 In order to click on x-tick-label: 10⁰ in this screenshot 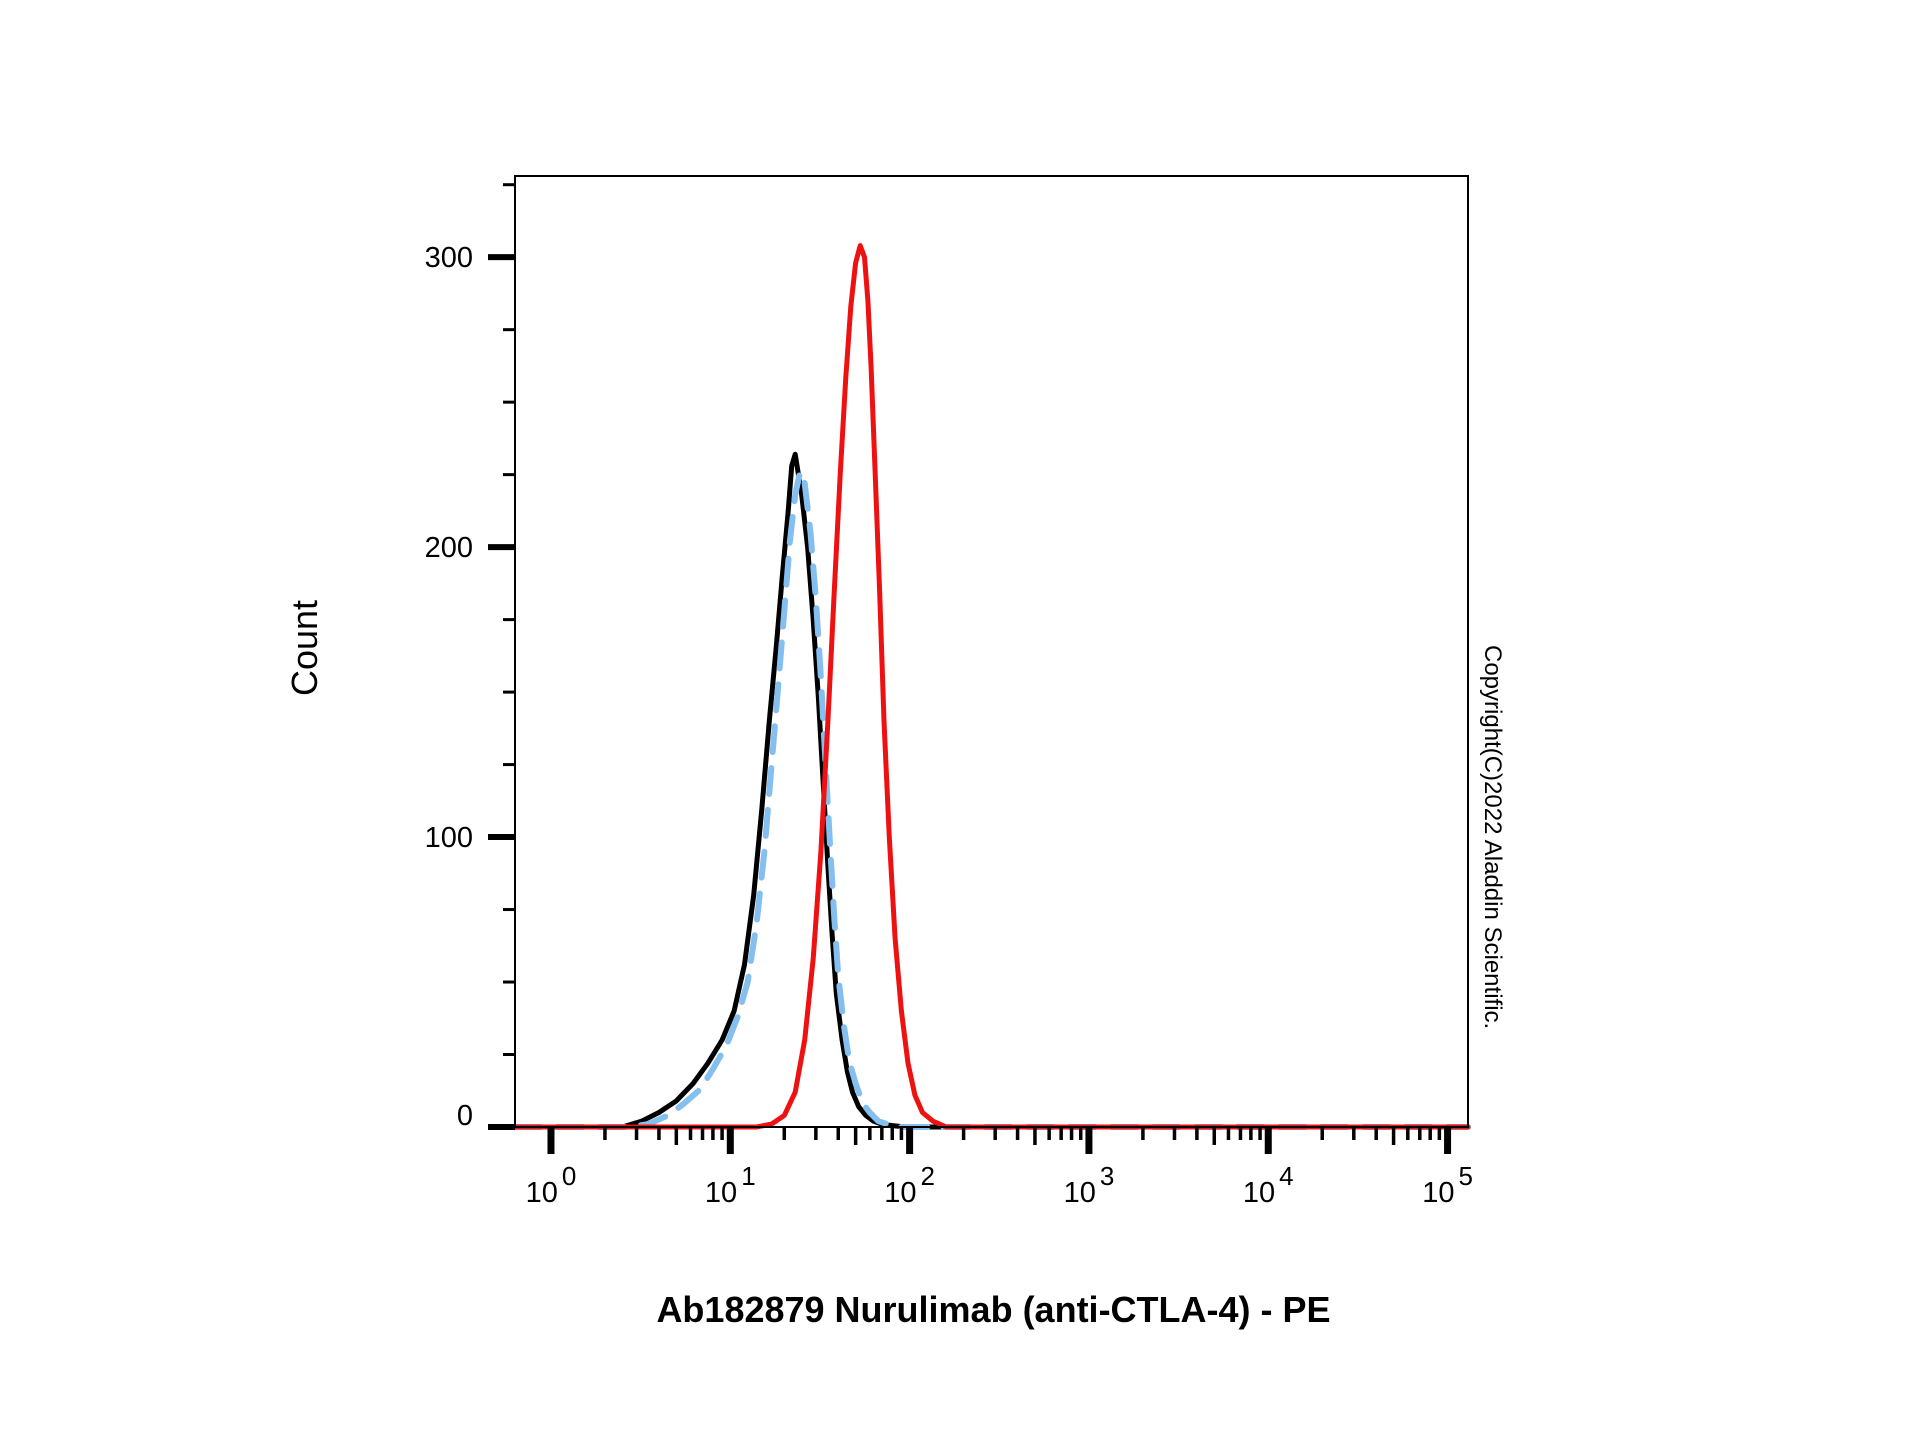, I will do `click(551, 1185)`.